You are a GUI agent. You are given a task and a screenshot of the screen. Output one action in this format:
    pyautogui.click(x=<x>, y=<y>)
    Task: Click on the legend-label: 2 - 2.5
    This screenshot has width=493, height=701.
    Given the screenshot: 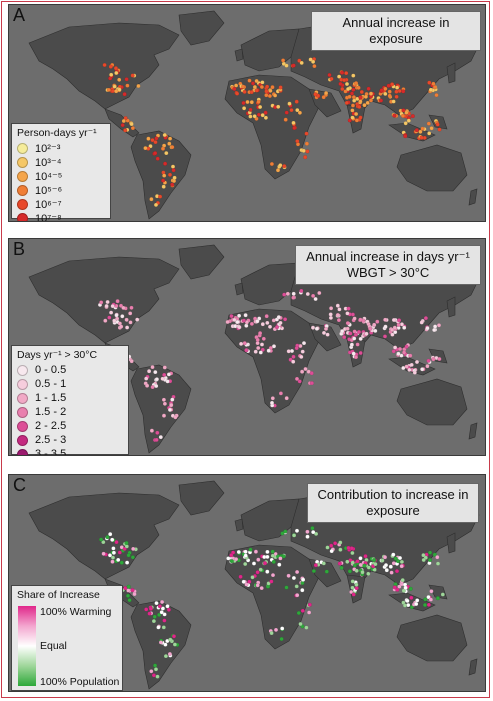 What is the action you would take?
    pyautogui.click(x=51, y=426)
    